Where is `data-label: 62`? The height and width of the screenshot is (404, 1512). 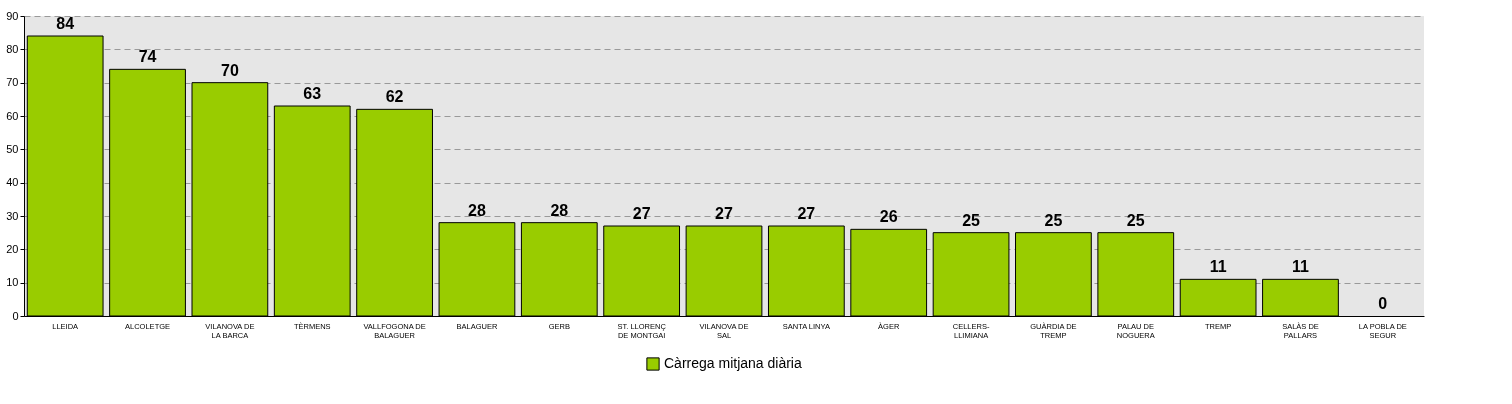 data-label: 62 is located at coordinates (394, 97).